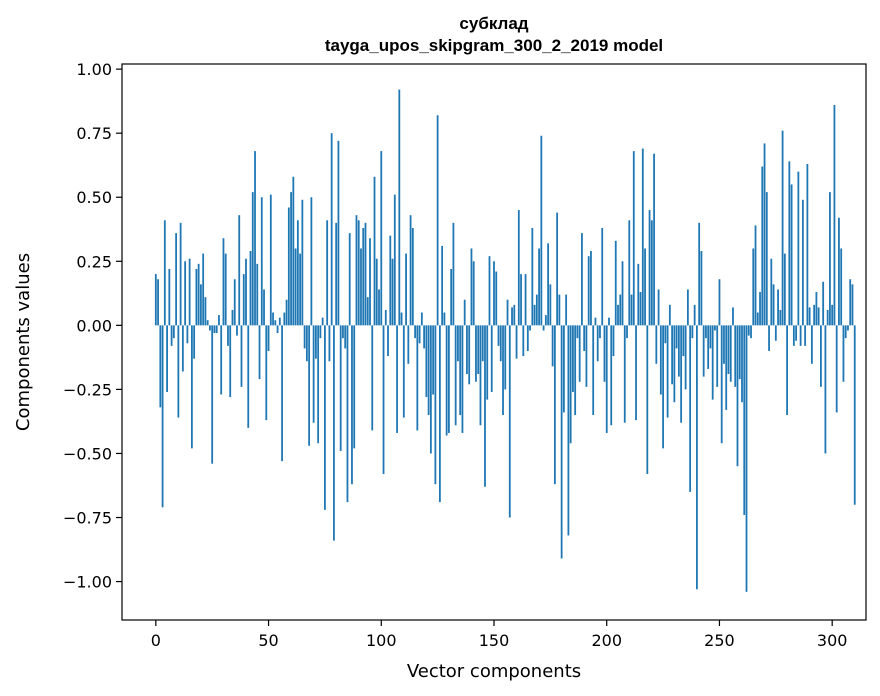  I want to click on y-tick-label: −1.00, so click(87, 582).